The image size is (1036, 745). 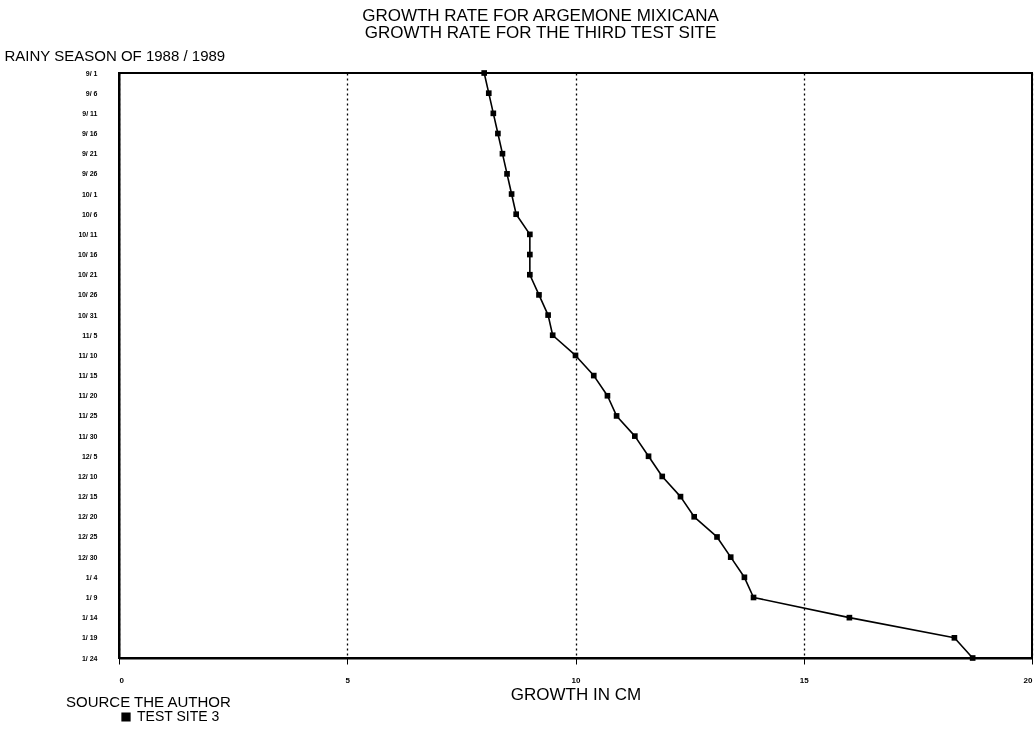 What do you see at coordinates (115, 55) in the screenshot?
I see `y-axis-title: RAINY SEASON OF 1988 / 1989` at bounding box center [115, 55].